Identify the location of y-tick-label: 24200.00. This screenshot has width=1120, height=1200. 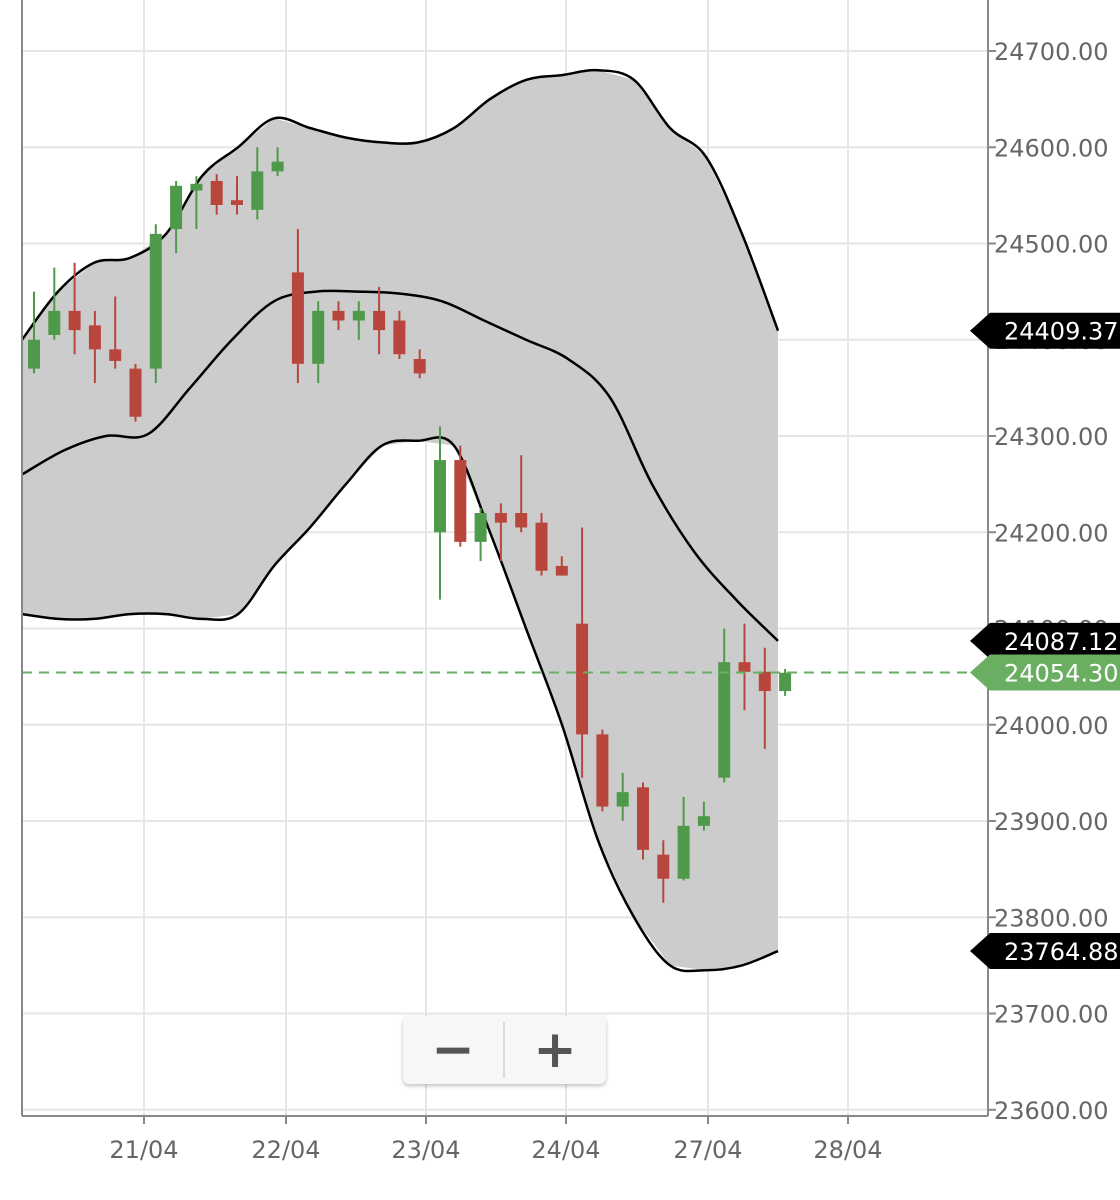
(1051, 533).